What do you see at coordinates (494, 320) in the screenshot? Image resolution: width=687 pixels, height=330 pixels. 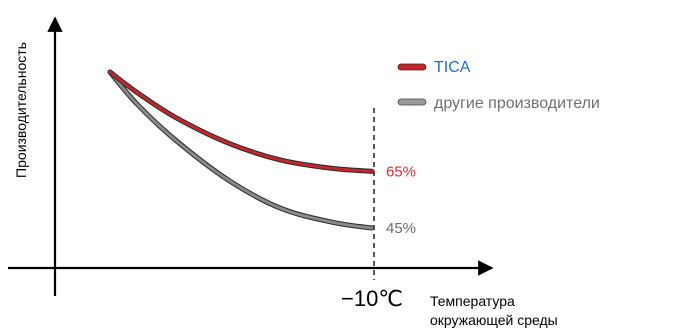 I see `x-axis-label-line-2: окружающей среды` at bounding box center [494, 320].